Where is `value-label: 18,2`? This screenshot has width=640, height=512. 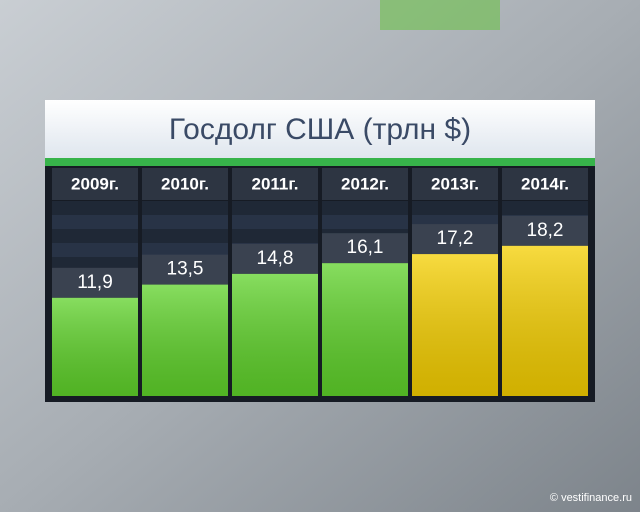 value-label: 18,2 is located at coordinates (545, 230).